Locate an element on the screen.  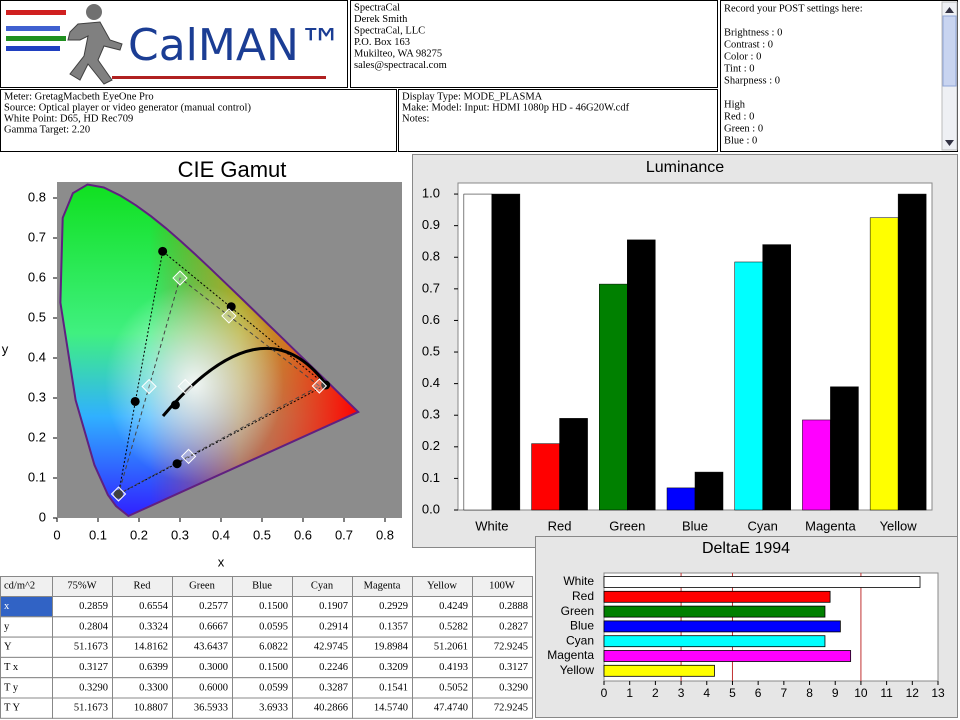
y-tick-label: 0.3 is located at coordinates (37, 396).